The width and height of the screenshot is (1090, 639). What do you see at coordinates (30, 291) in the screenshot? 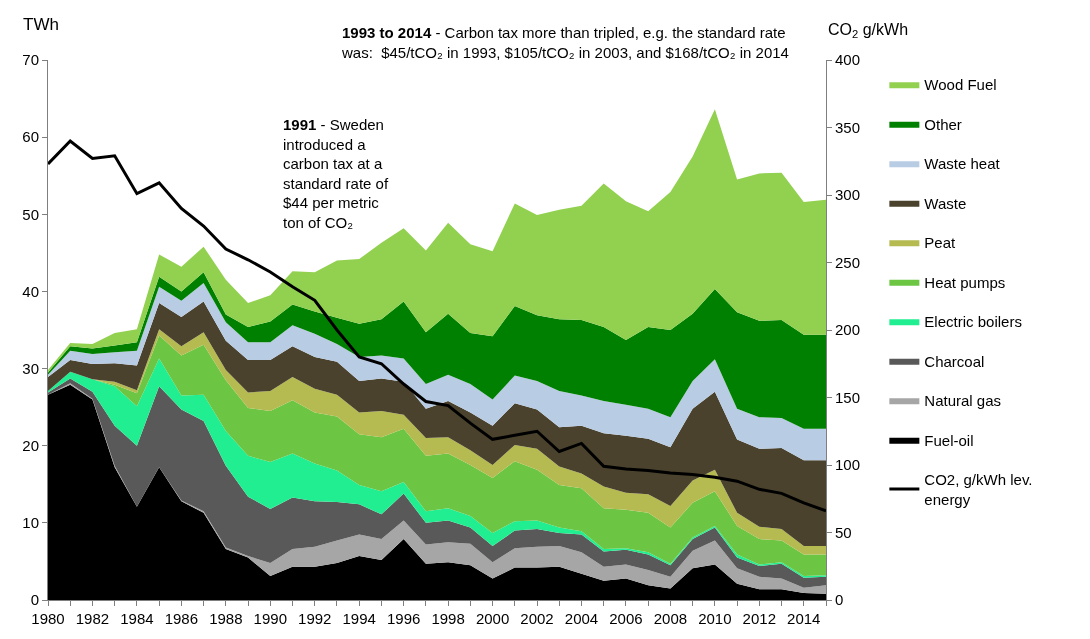
I see `y-tick-label: 40` at bounding box center [30, 291].